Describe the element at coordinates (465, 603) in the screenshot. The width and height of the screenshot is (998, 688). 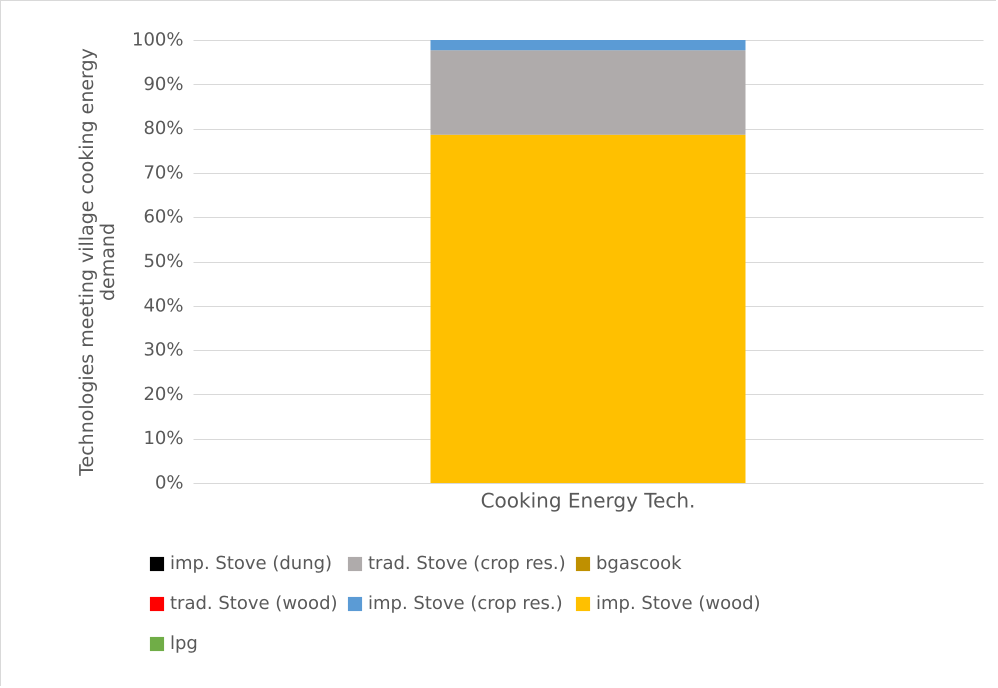
I see `legend-label: imp. Stove (crop res.)` at that location.